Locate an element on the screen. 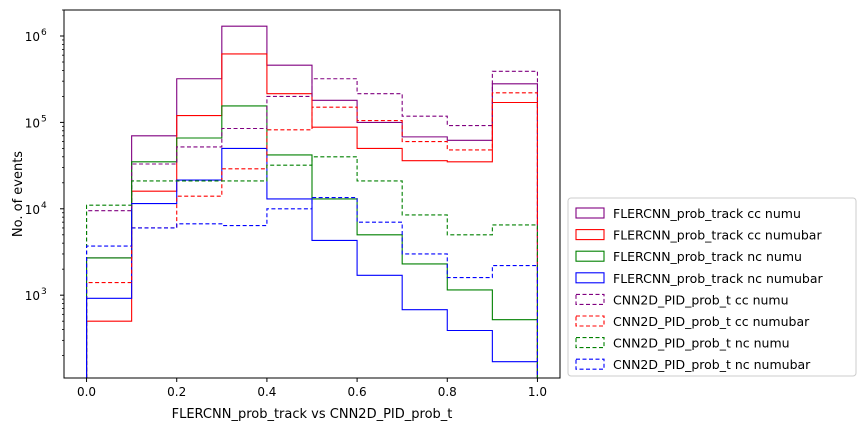 The image size is (861, 433). x-tick-label: 1.0 is located at coordinates (537, 392).